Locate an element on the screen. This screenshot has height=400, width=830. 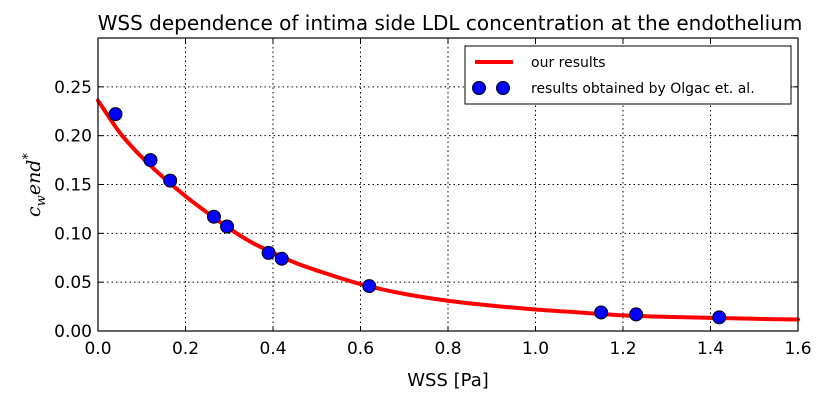
y-tick-label: 0.20 is located at coordinates (73, 137).